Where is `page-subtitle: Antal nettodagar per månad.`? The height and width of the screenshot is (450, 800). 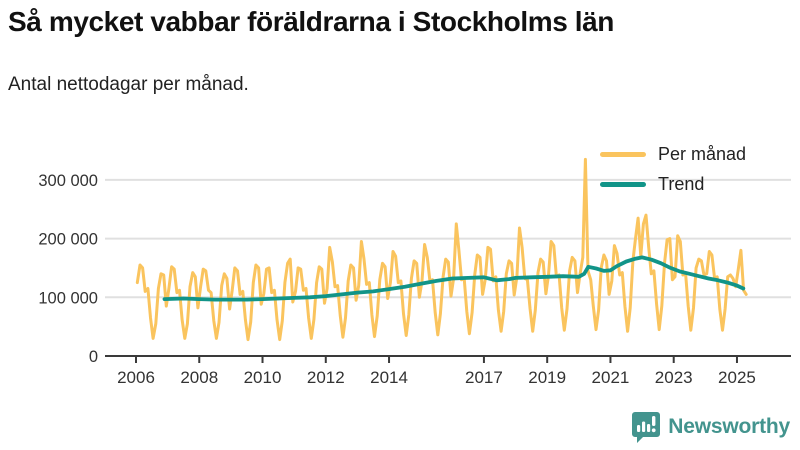
page-subtitle: Antal nettodagar per månad. is located at coordinates (128, 84).